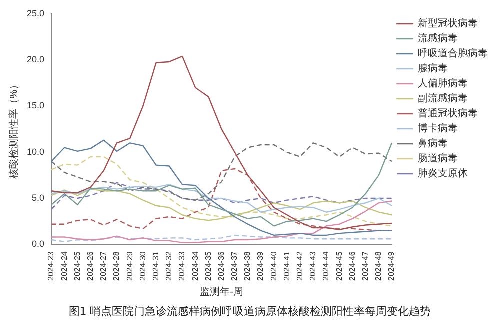  What do you see at coordinates (14, 130) in the screenshot?
I see `y-axis-title: 核酸检测阳性率（%）` at bounding box center [14, 130].